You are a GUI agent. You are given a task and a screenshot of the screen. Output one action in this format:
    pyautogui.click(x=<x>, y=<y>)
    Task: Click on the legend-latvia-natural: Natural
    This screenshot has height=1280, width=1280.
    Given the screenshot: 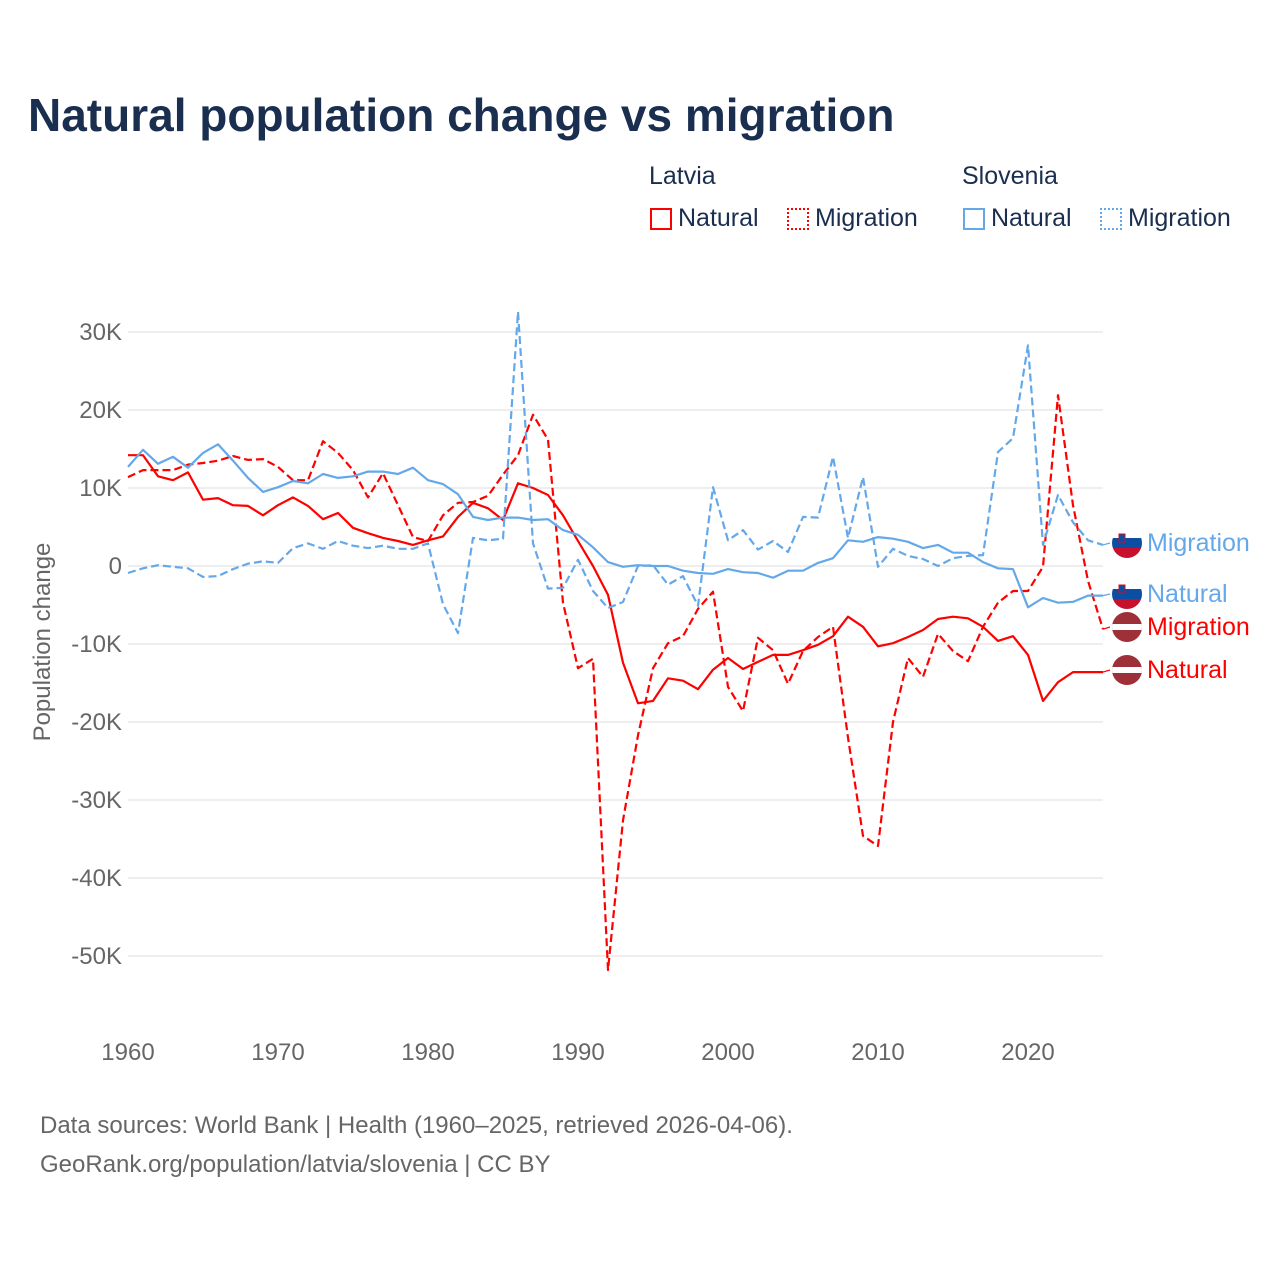 What is the action you would take?
    pyautogui.click(x=704, y=218)
    